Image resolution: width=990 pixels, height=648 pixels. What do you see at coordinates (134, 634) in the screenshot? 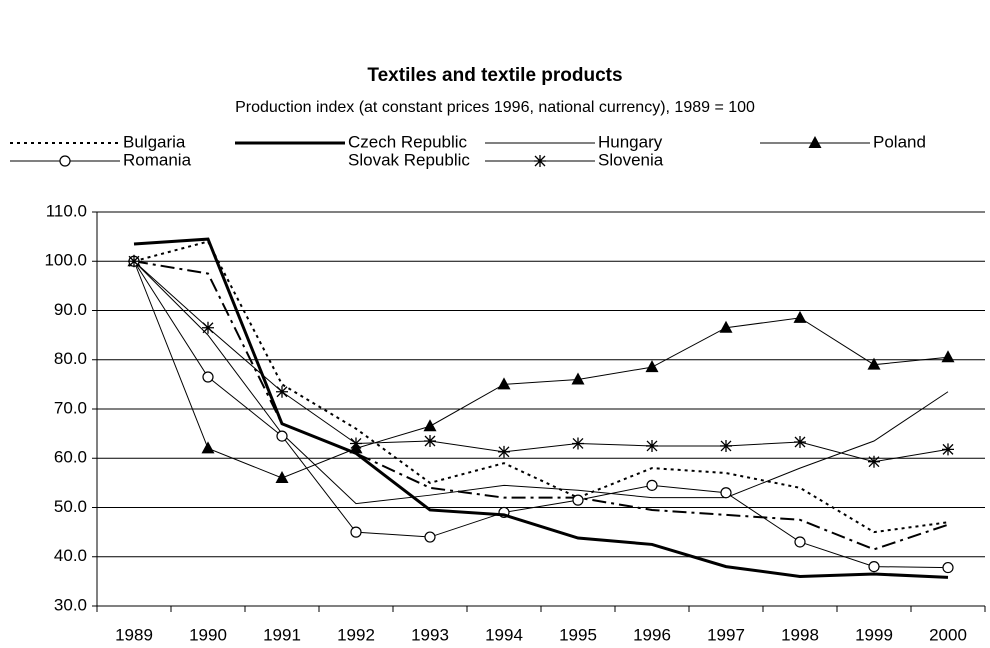
I see `x-tick-label: 1989` at bounding box center [134, 634].